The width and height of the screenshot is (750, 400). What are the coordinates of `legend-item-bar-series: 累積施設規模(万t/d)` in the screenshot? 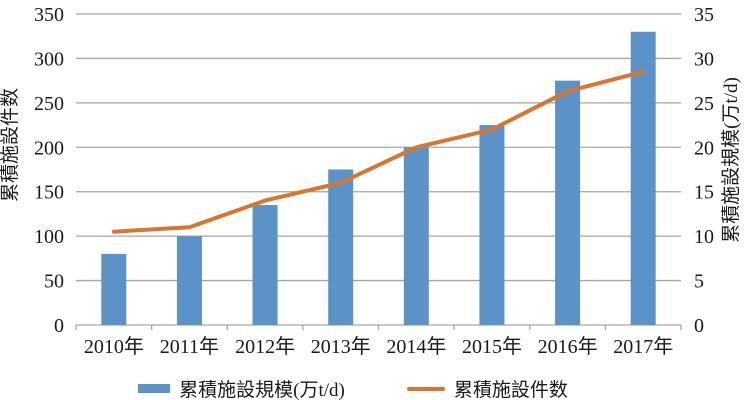 It's located at (241, 387).